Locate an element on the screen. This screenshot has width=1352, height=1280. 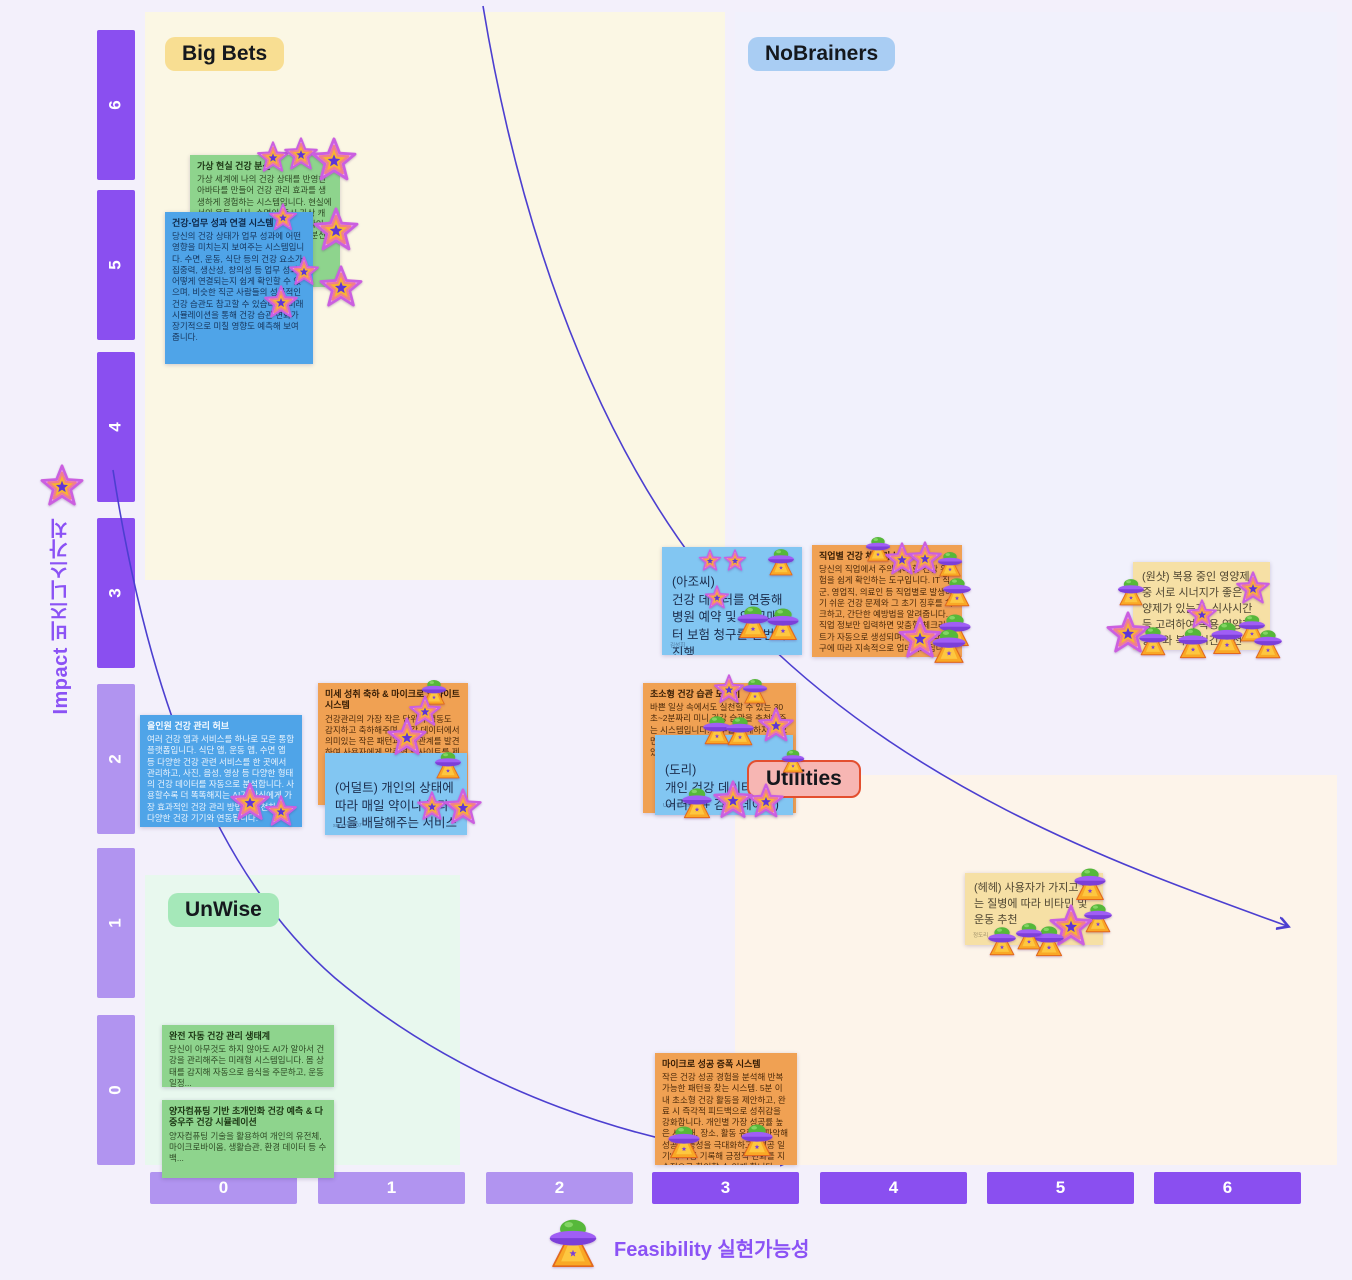
x-tick-3-label: 3 is located at coordinates (725, 1187).